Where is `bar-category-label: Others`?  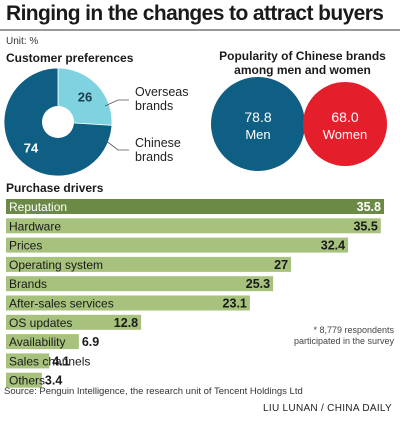
bar-category-label: Others is located at coordinates (27, 381).